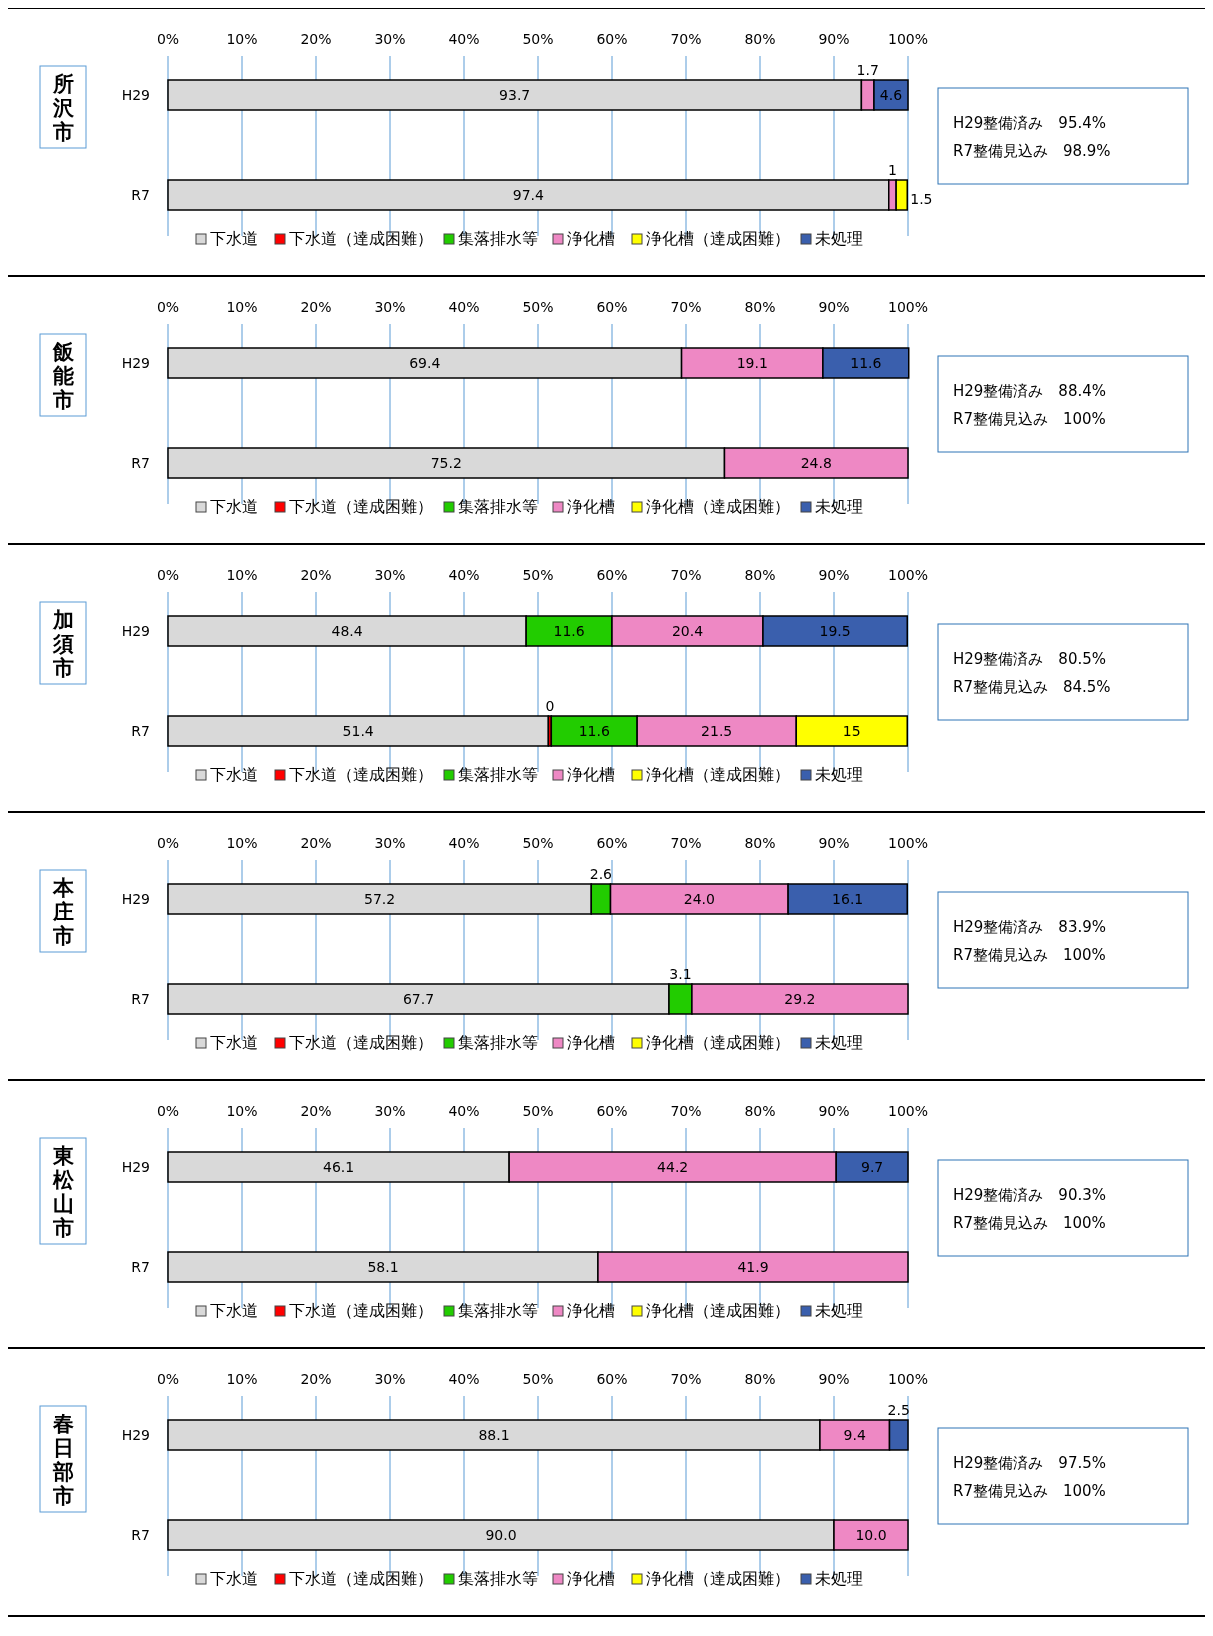 This screenshot has height=1636, width=1213. Describe the element at coordinates (425, 363) in the screenshot. I see `data-label: 69.4` at that location.